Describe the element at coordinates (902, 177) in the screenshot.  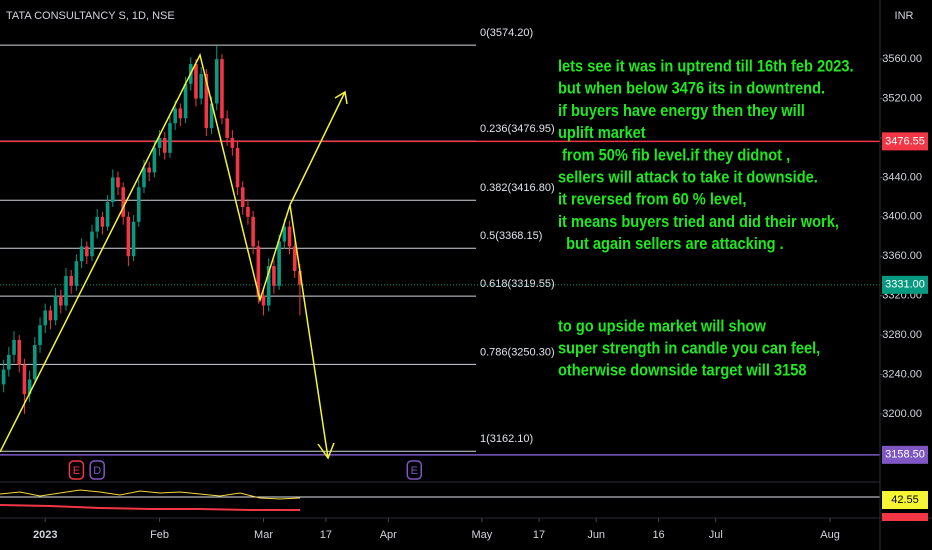
I see `y-tick-label: 3440.00` at that location.